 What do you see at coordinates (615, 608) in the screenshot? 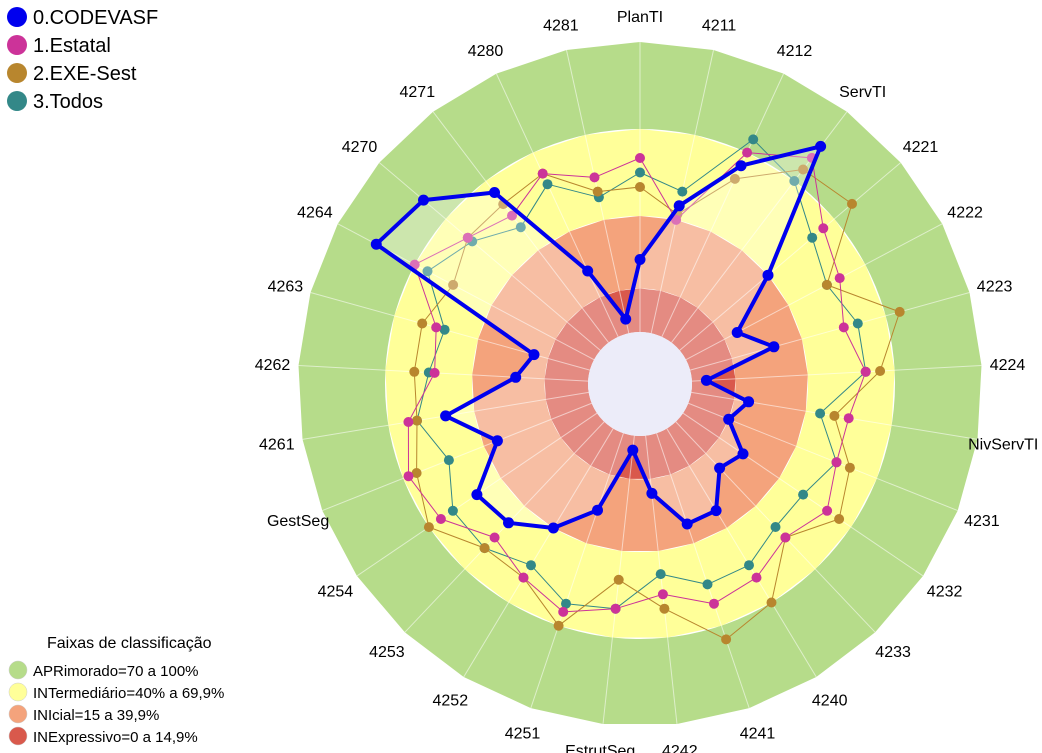
I see `data-point-EstrutSeg` at bounding box center [615, 608].